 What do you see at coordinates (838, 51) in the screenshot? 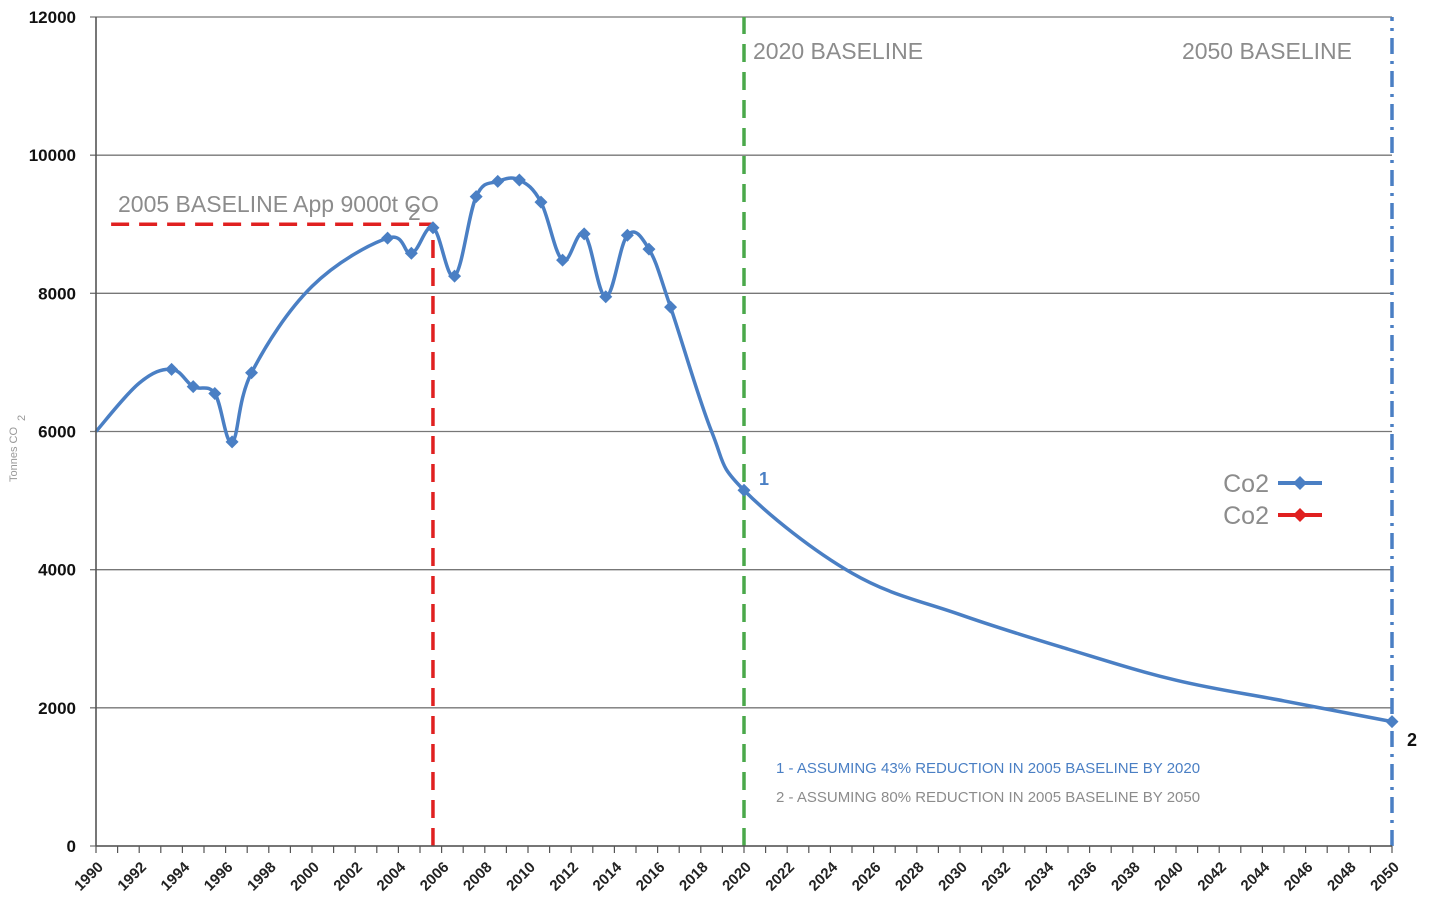
I see `baseline-2020-label: 2020 BASELINE` at bounding box center [838, 51].